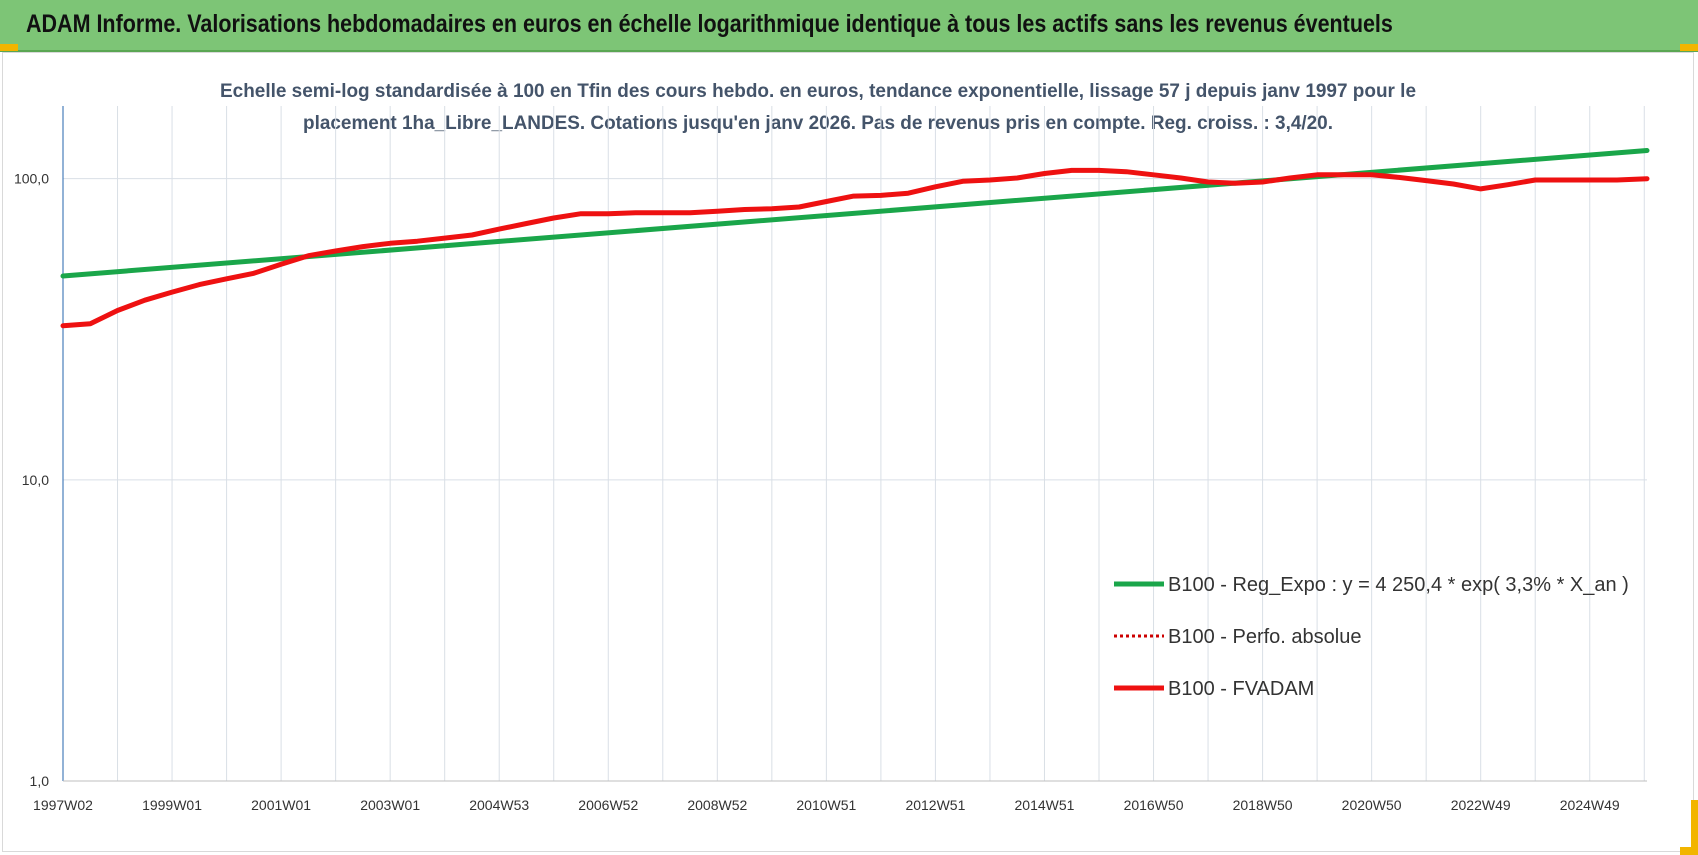 This screenshot has width=1698, height=855. Describe the element at coordinates (1263, 805) in the screenshot. I see `x-tick-label: 2018W50` at that location.